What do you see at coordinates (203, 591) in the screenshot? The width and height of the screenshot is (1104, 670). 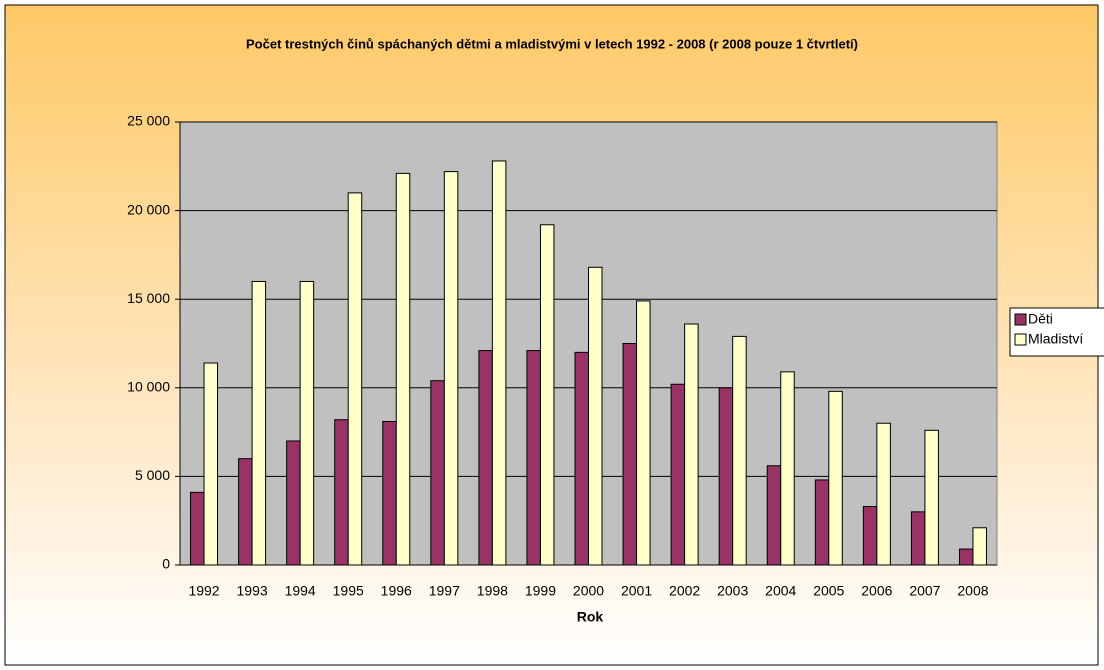 I see `x-tick-label: 1992` at bounding box center [203, 591].